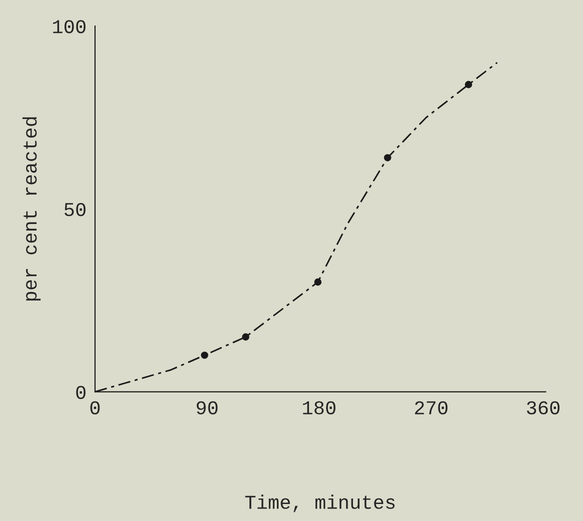 This screenshot has width=583, height=521. Describe the element at coordinates (543, 407) in the screenshot. I see `x-tick-label: 360` at that location.